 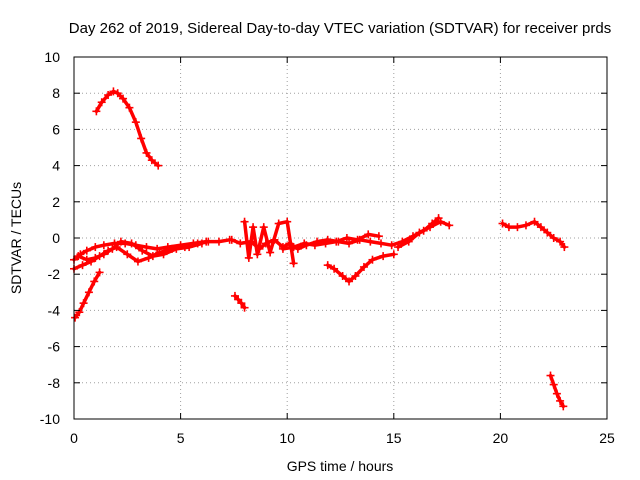 I want to click on series-band-c, so click(x=140, y=250).